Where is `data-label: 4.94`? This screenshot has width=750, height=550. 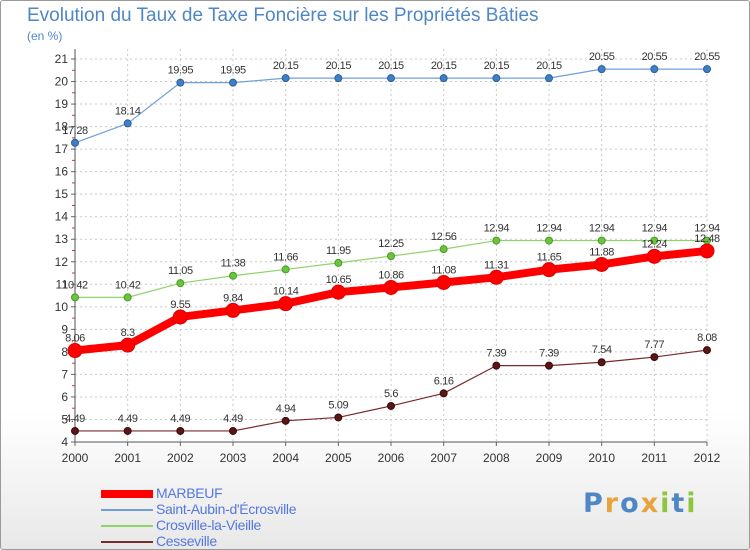 data-label: 4.94 is located at coordinates (286, 409).